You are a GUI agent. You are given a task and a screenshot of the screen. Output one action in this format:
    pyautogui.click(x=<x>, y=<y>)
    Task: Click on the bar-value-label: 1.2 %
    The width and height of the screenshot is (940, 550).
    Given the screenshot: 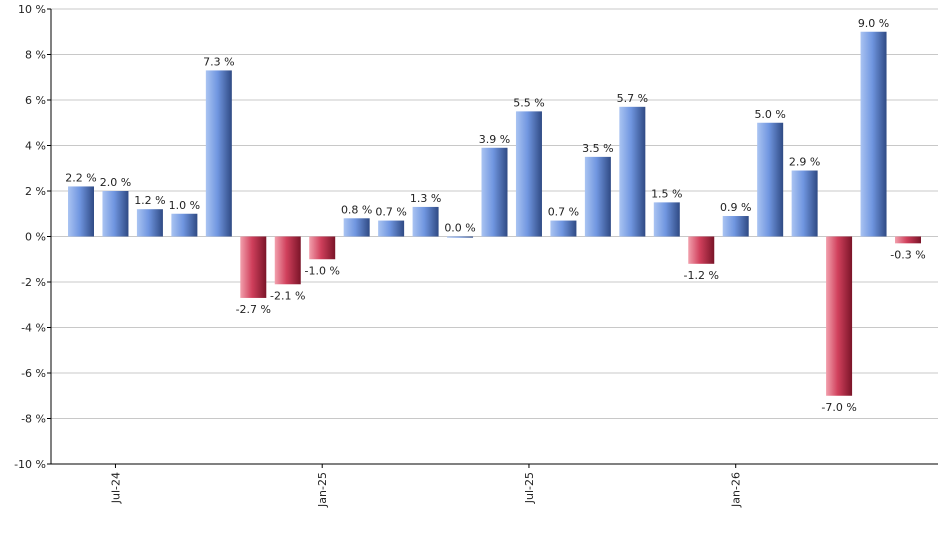 What is the action you would take?
    pyautogui.click(x=149, y=200)
    